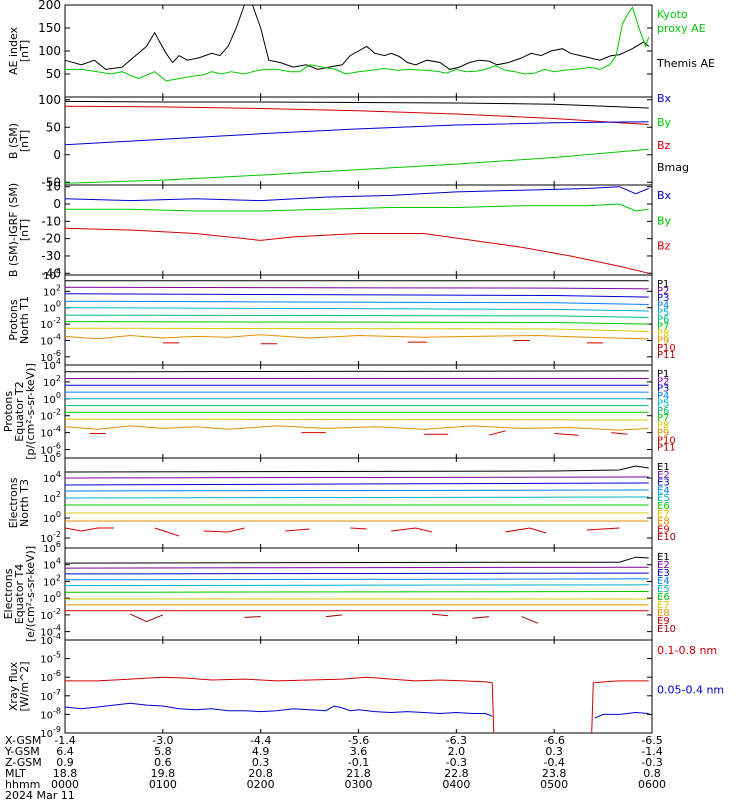  What do you see at coordinates (663, 411) in the screenshot?
I see `legend-entry: P6` at bounding box center [663, 411].